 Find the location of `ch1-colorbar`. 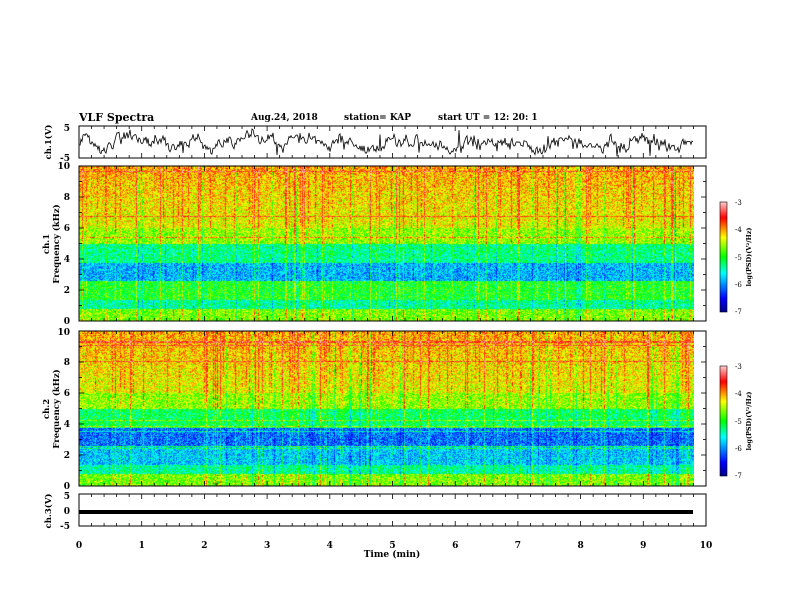

ch1-colorbar is located at coordinates (723, 257).